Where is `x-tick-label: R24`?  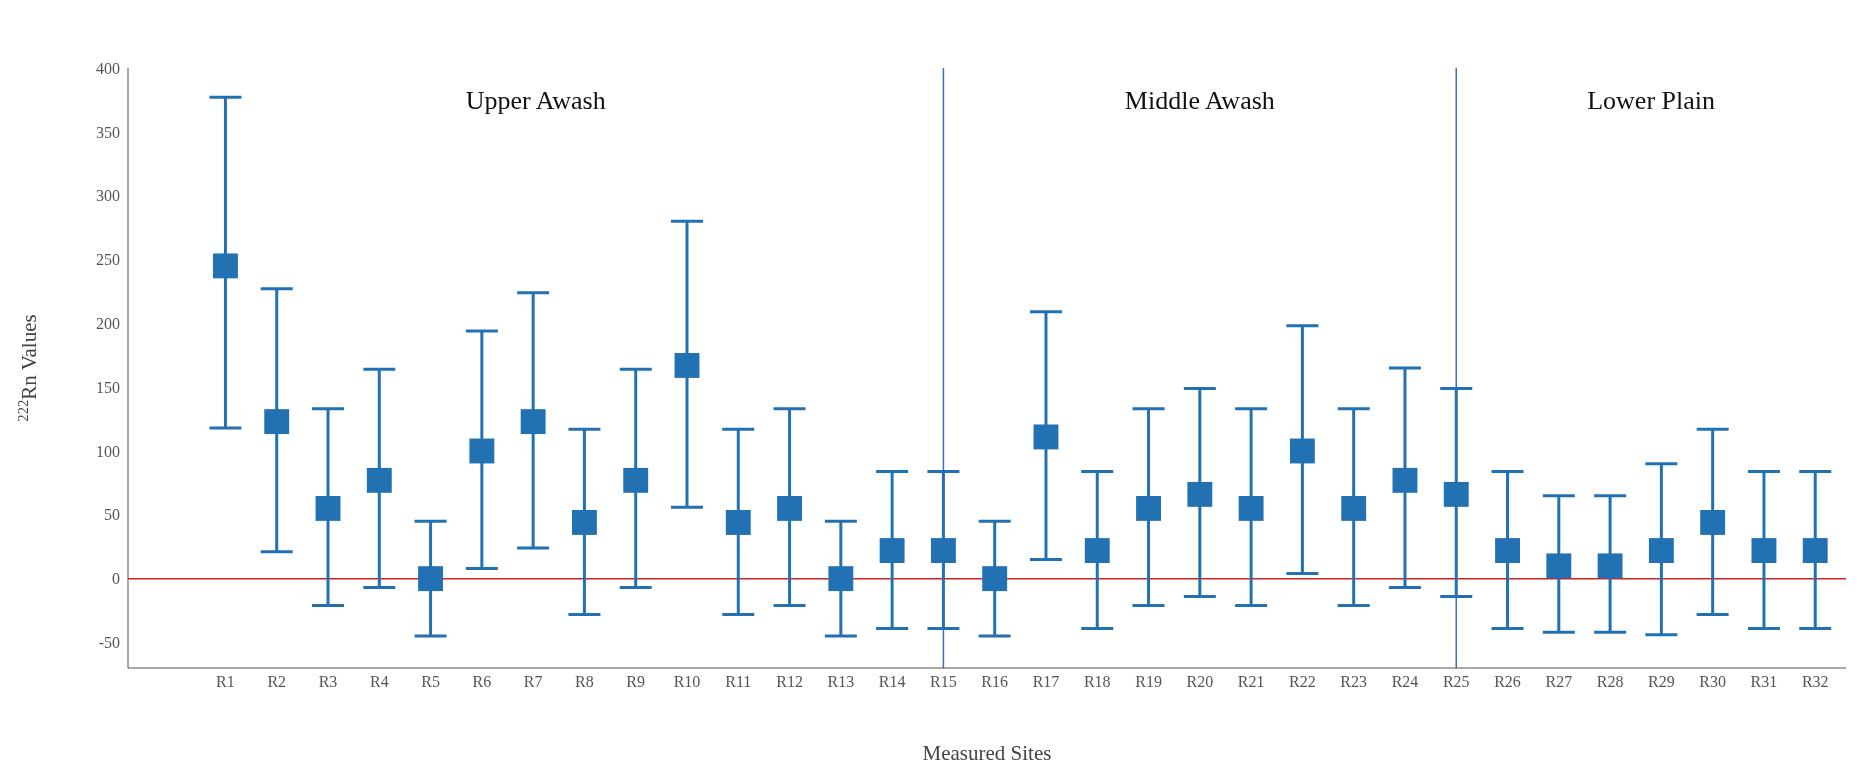
x-tick-label: R24 is located at coordinates (1405, 682).